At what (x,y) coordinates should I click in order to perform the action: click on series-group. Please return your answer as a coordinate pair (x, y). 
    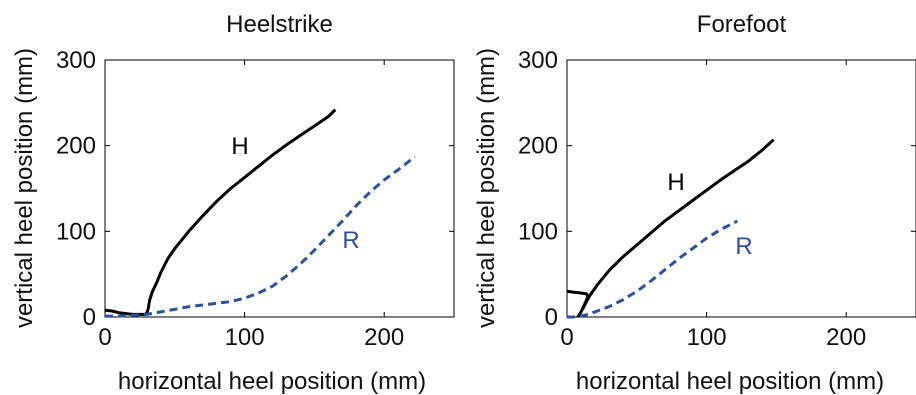
    Looking at the image, I should click on (670, 228).